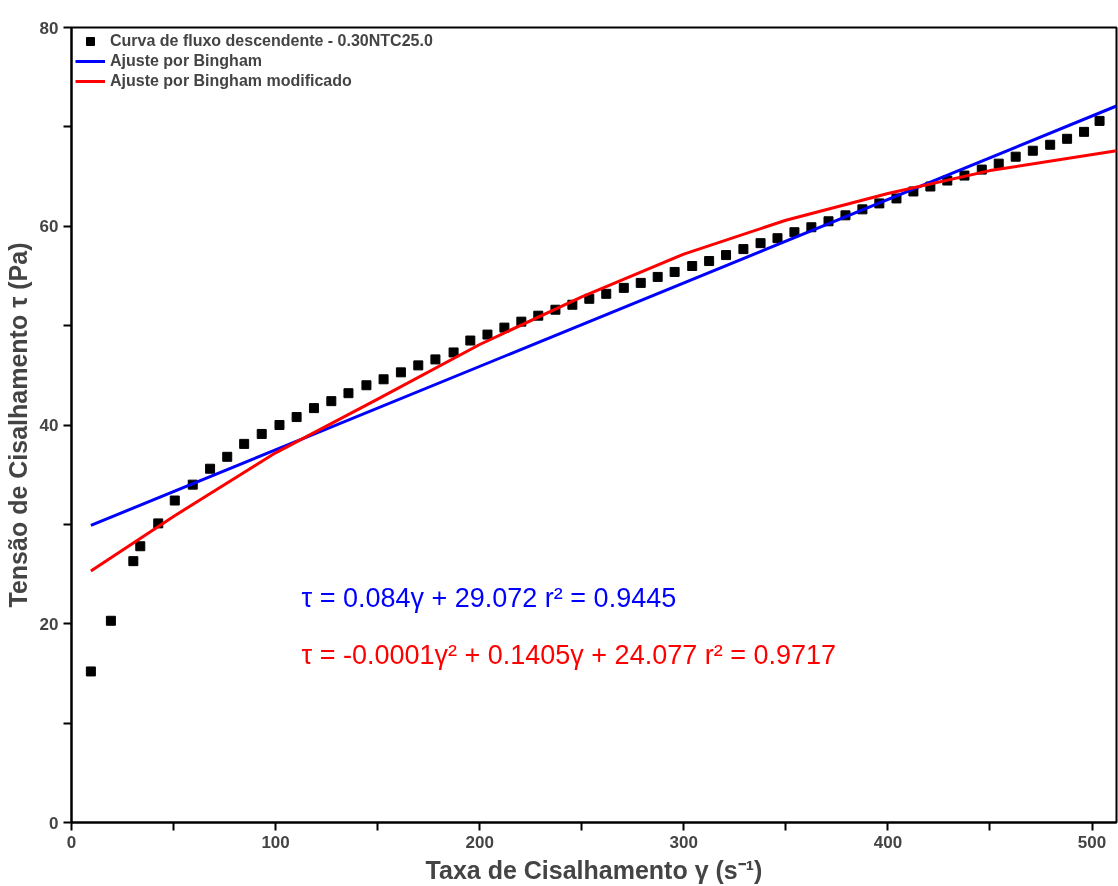  I want to click on y-tick-label: 40, so click(49, 425).